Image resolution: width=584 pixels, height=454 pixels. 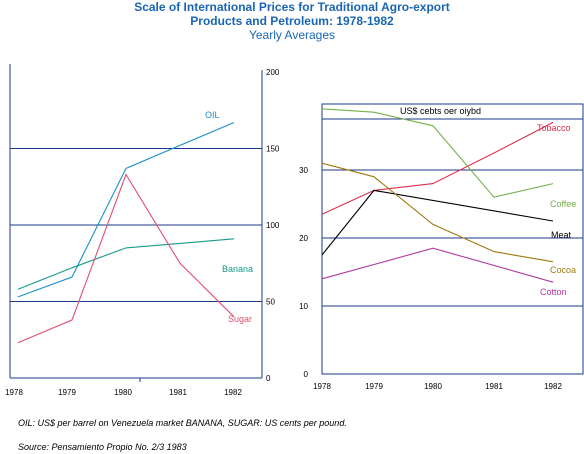 I want to click on source-note: Source: Pensamiento Propio No. 2/3 1983, so click(x=102, y=447).